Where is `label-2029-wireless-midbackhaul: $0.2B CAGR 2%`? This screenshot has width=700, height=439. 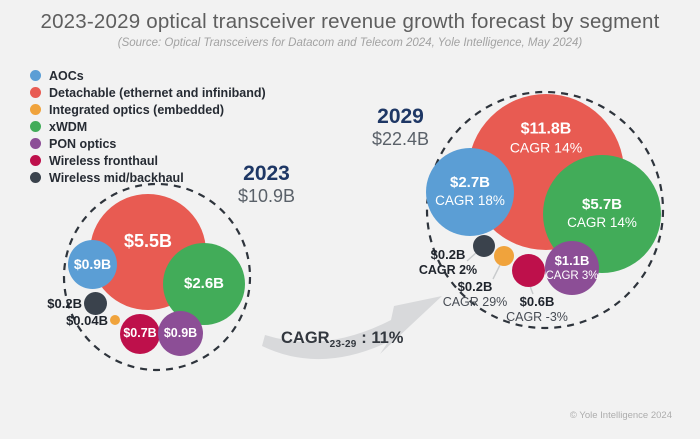
label-2029-wireless-midbackhaul: $0.2B CAGR 2% is located at coordinates (448, 262).